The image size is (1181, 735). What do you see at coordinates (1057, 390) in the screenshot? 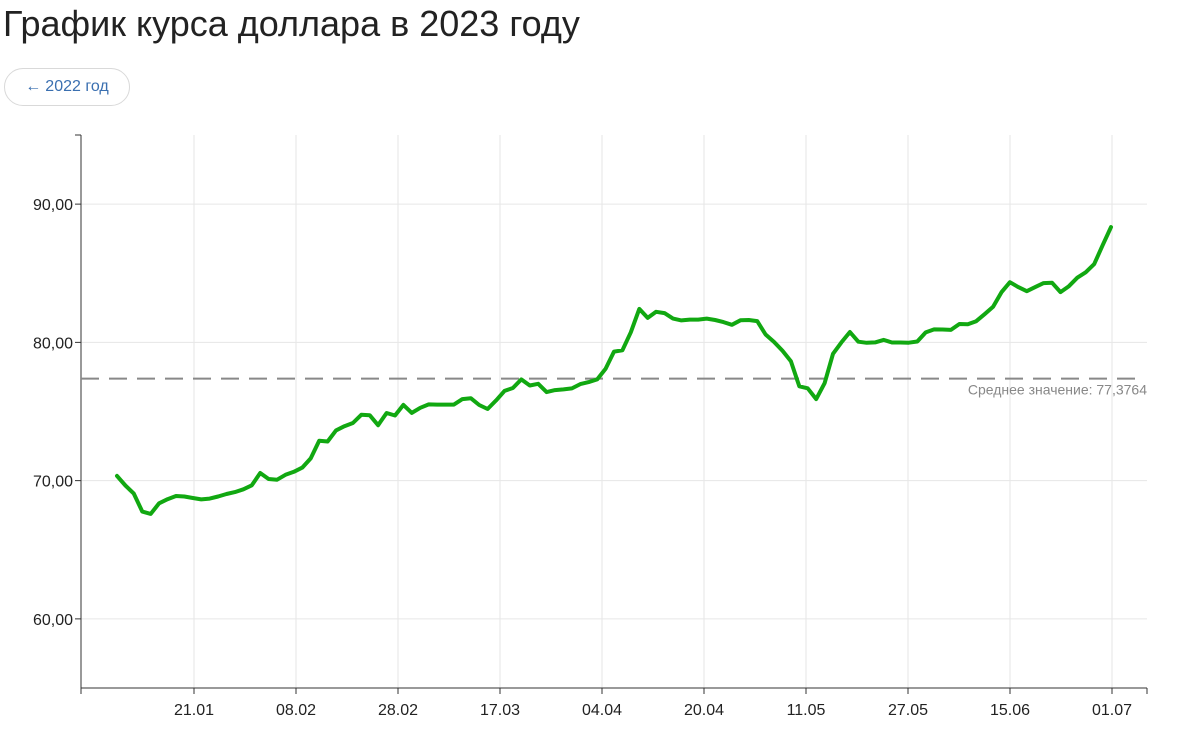
I see `average-label: Среднее значение: 77,3764` at bounding box center [1057, 390].